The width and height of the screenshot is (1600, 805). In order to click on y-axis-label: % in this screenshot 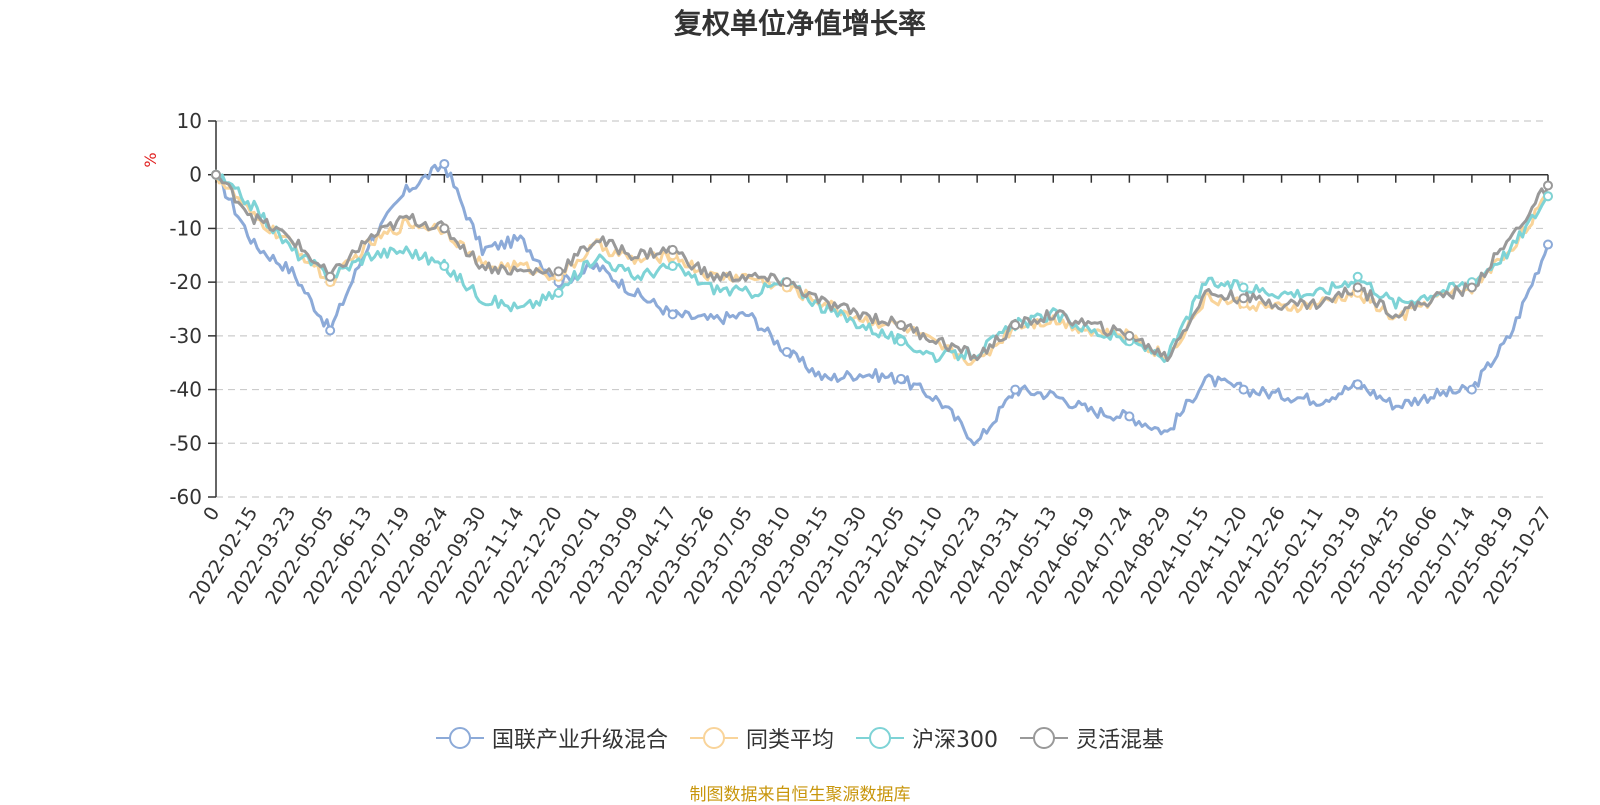, I will do `click(150, 159)`.